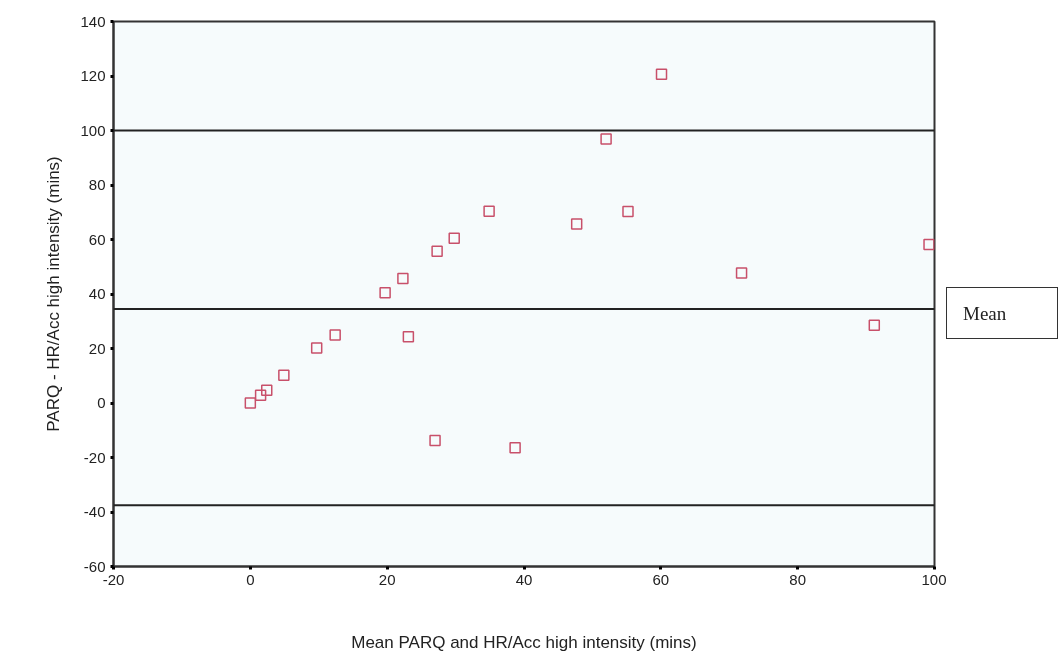 The width and height of the screenshot is (1062, 657). What do you see at coordinates (97, 239) in the screenshot?
I see `y-tick-label: 60` at bounding box center [97, 239].